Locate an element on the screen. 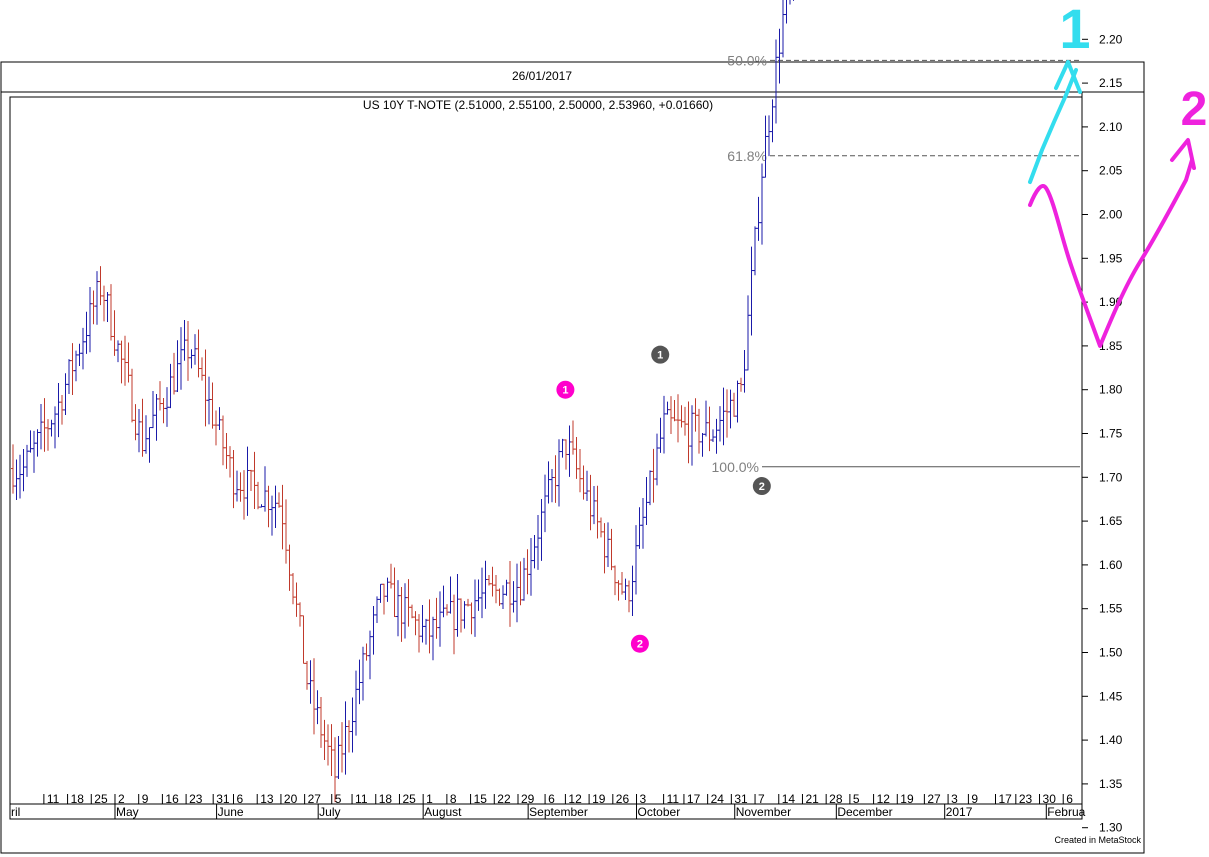 The height and width of the screenshot is (857, 1209). fib-label: 100.0% is located at coordinates (735, 467).